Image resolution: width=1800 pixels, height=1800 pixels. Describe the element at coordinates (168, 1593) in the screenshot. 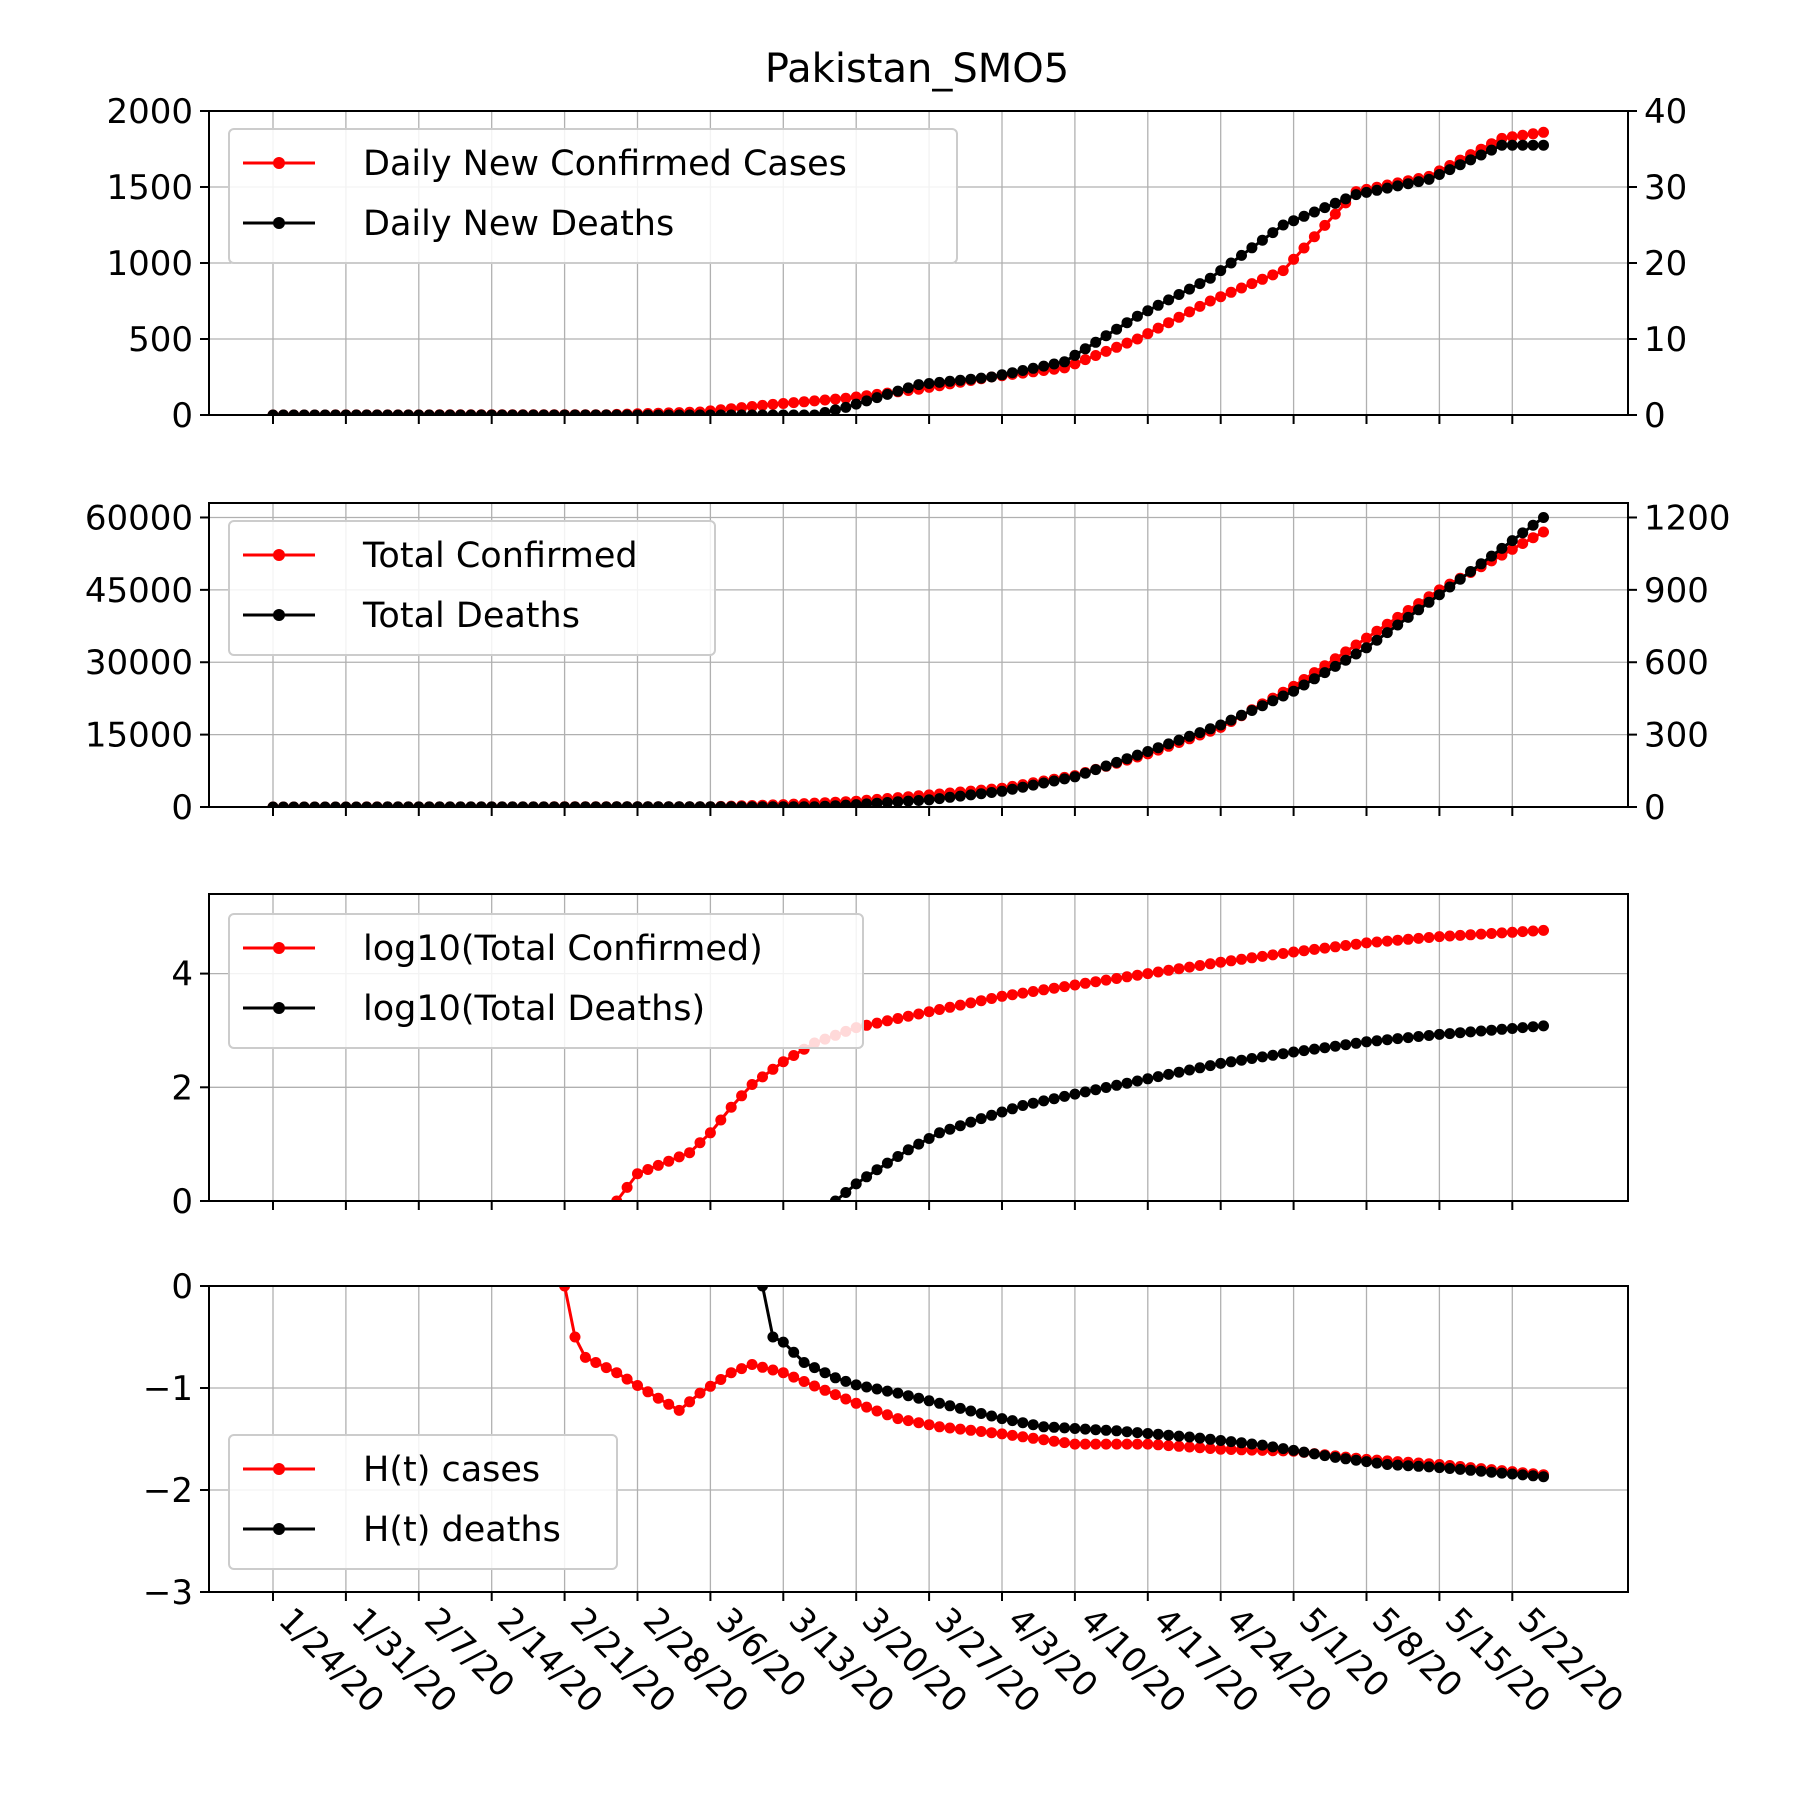

I see `y-tick-label: −3` at that location.